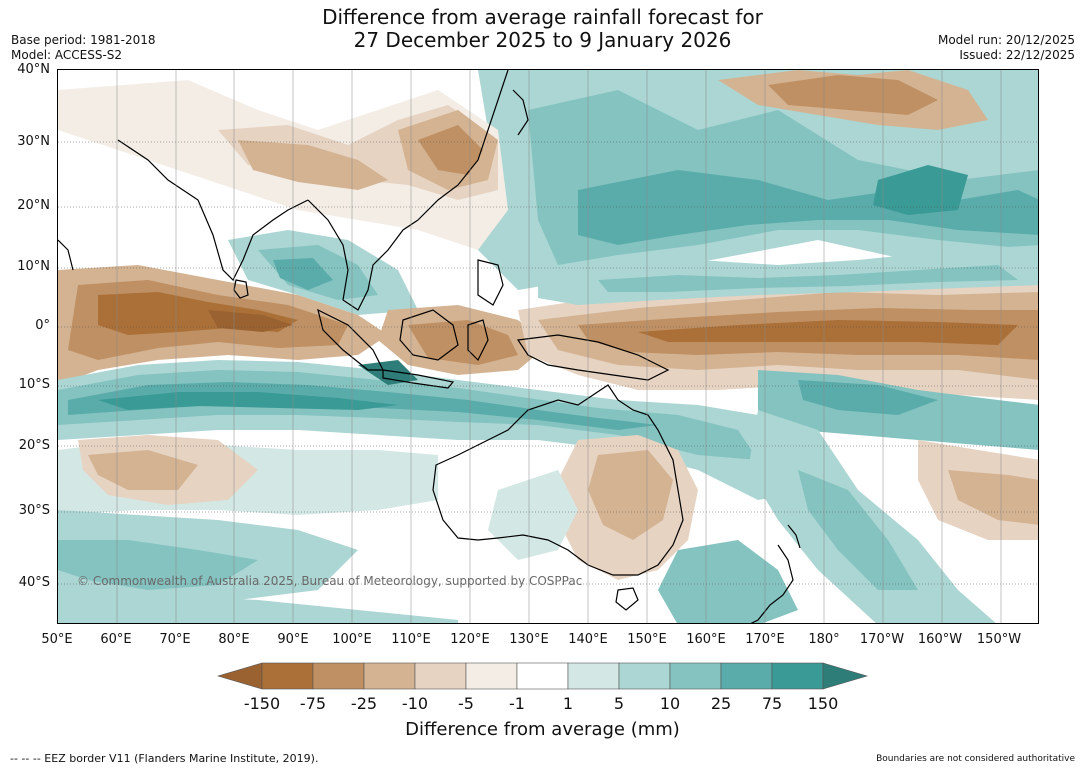  I want to click on colorbar, so click(542, 676).